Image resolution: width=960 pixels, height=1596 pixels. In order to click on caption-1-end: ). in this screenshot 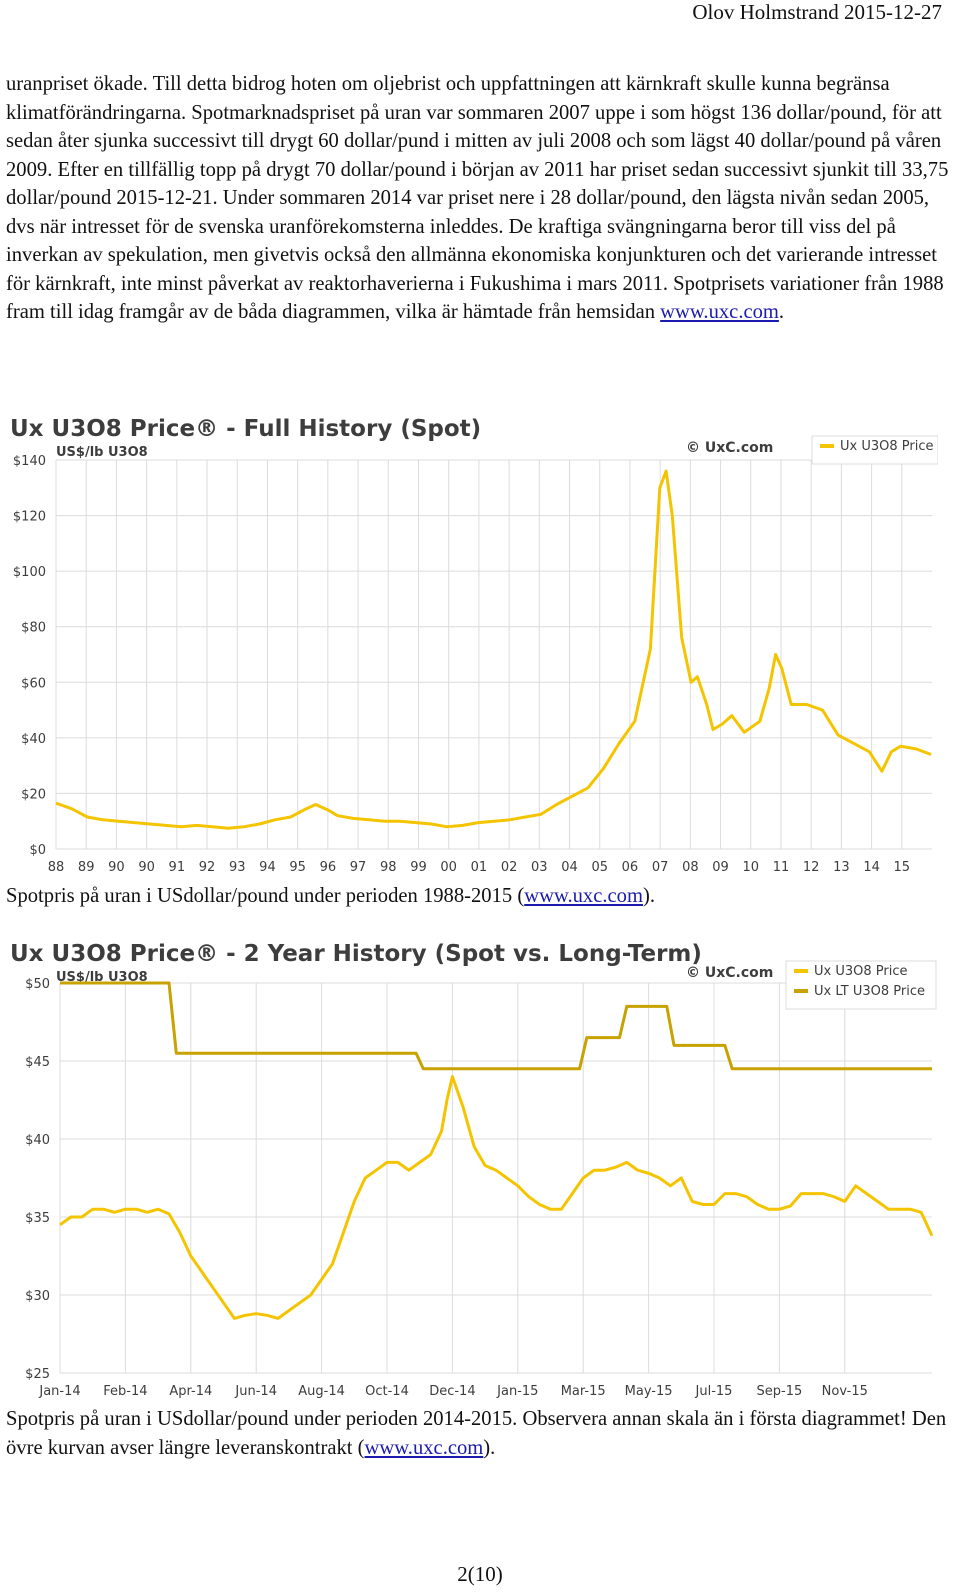, I will do `click(648, 896)`.